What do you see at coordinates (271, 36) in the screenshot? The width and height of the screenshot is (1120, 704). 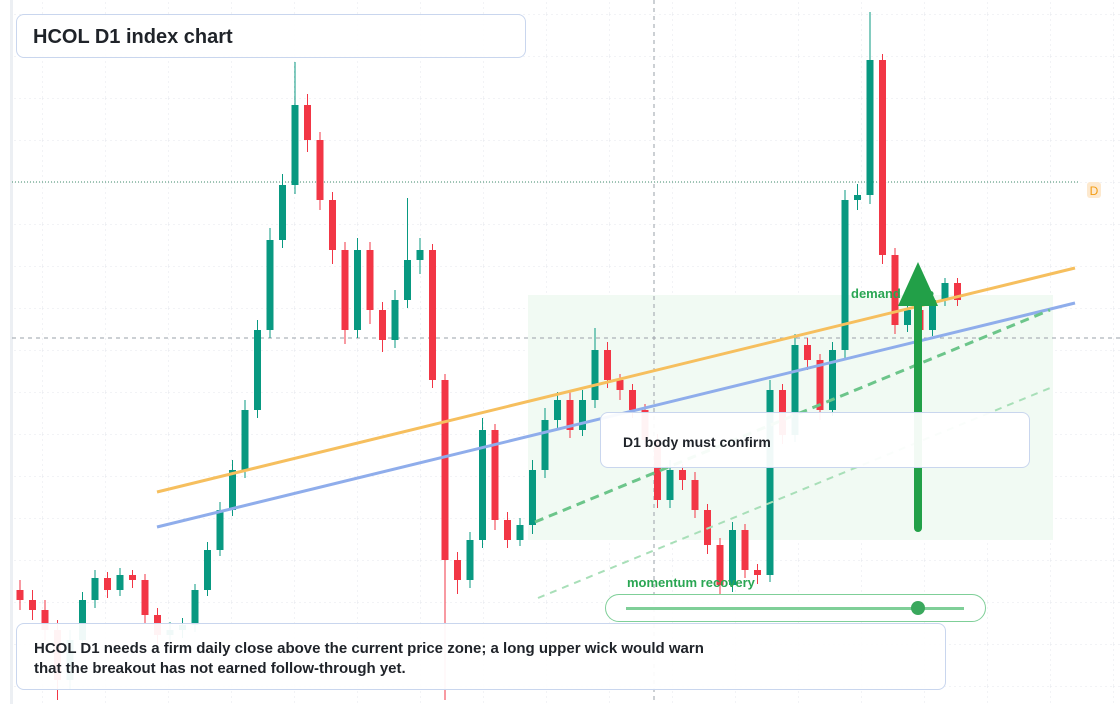 I see `title-box: HCOL D1 index chart` at bounding box center [271, 36].